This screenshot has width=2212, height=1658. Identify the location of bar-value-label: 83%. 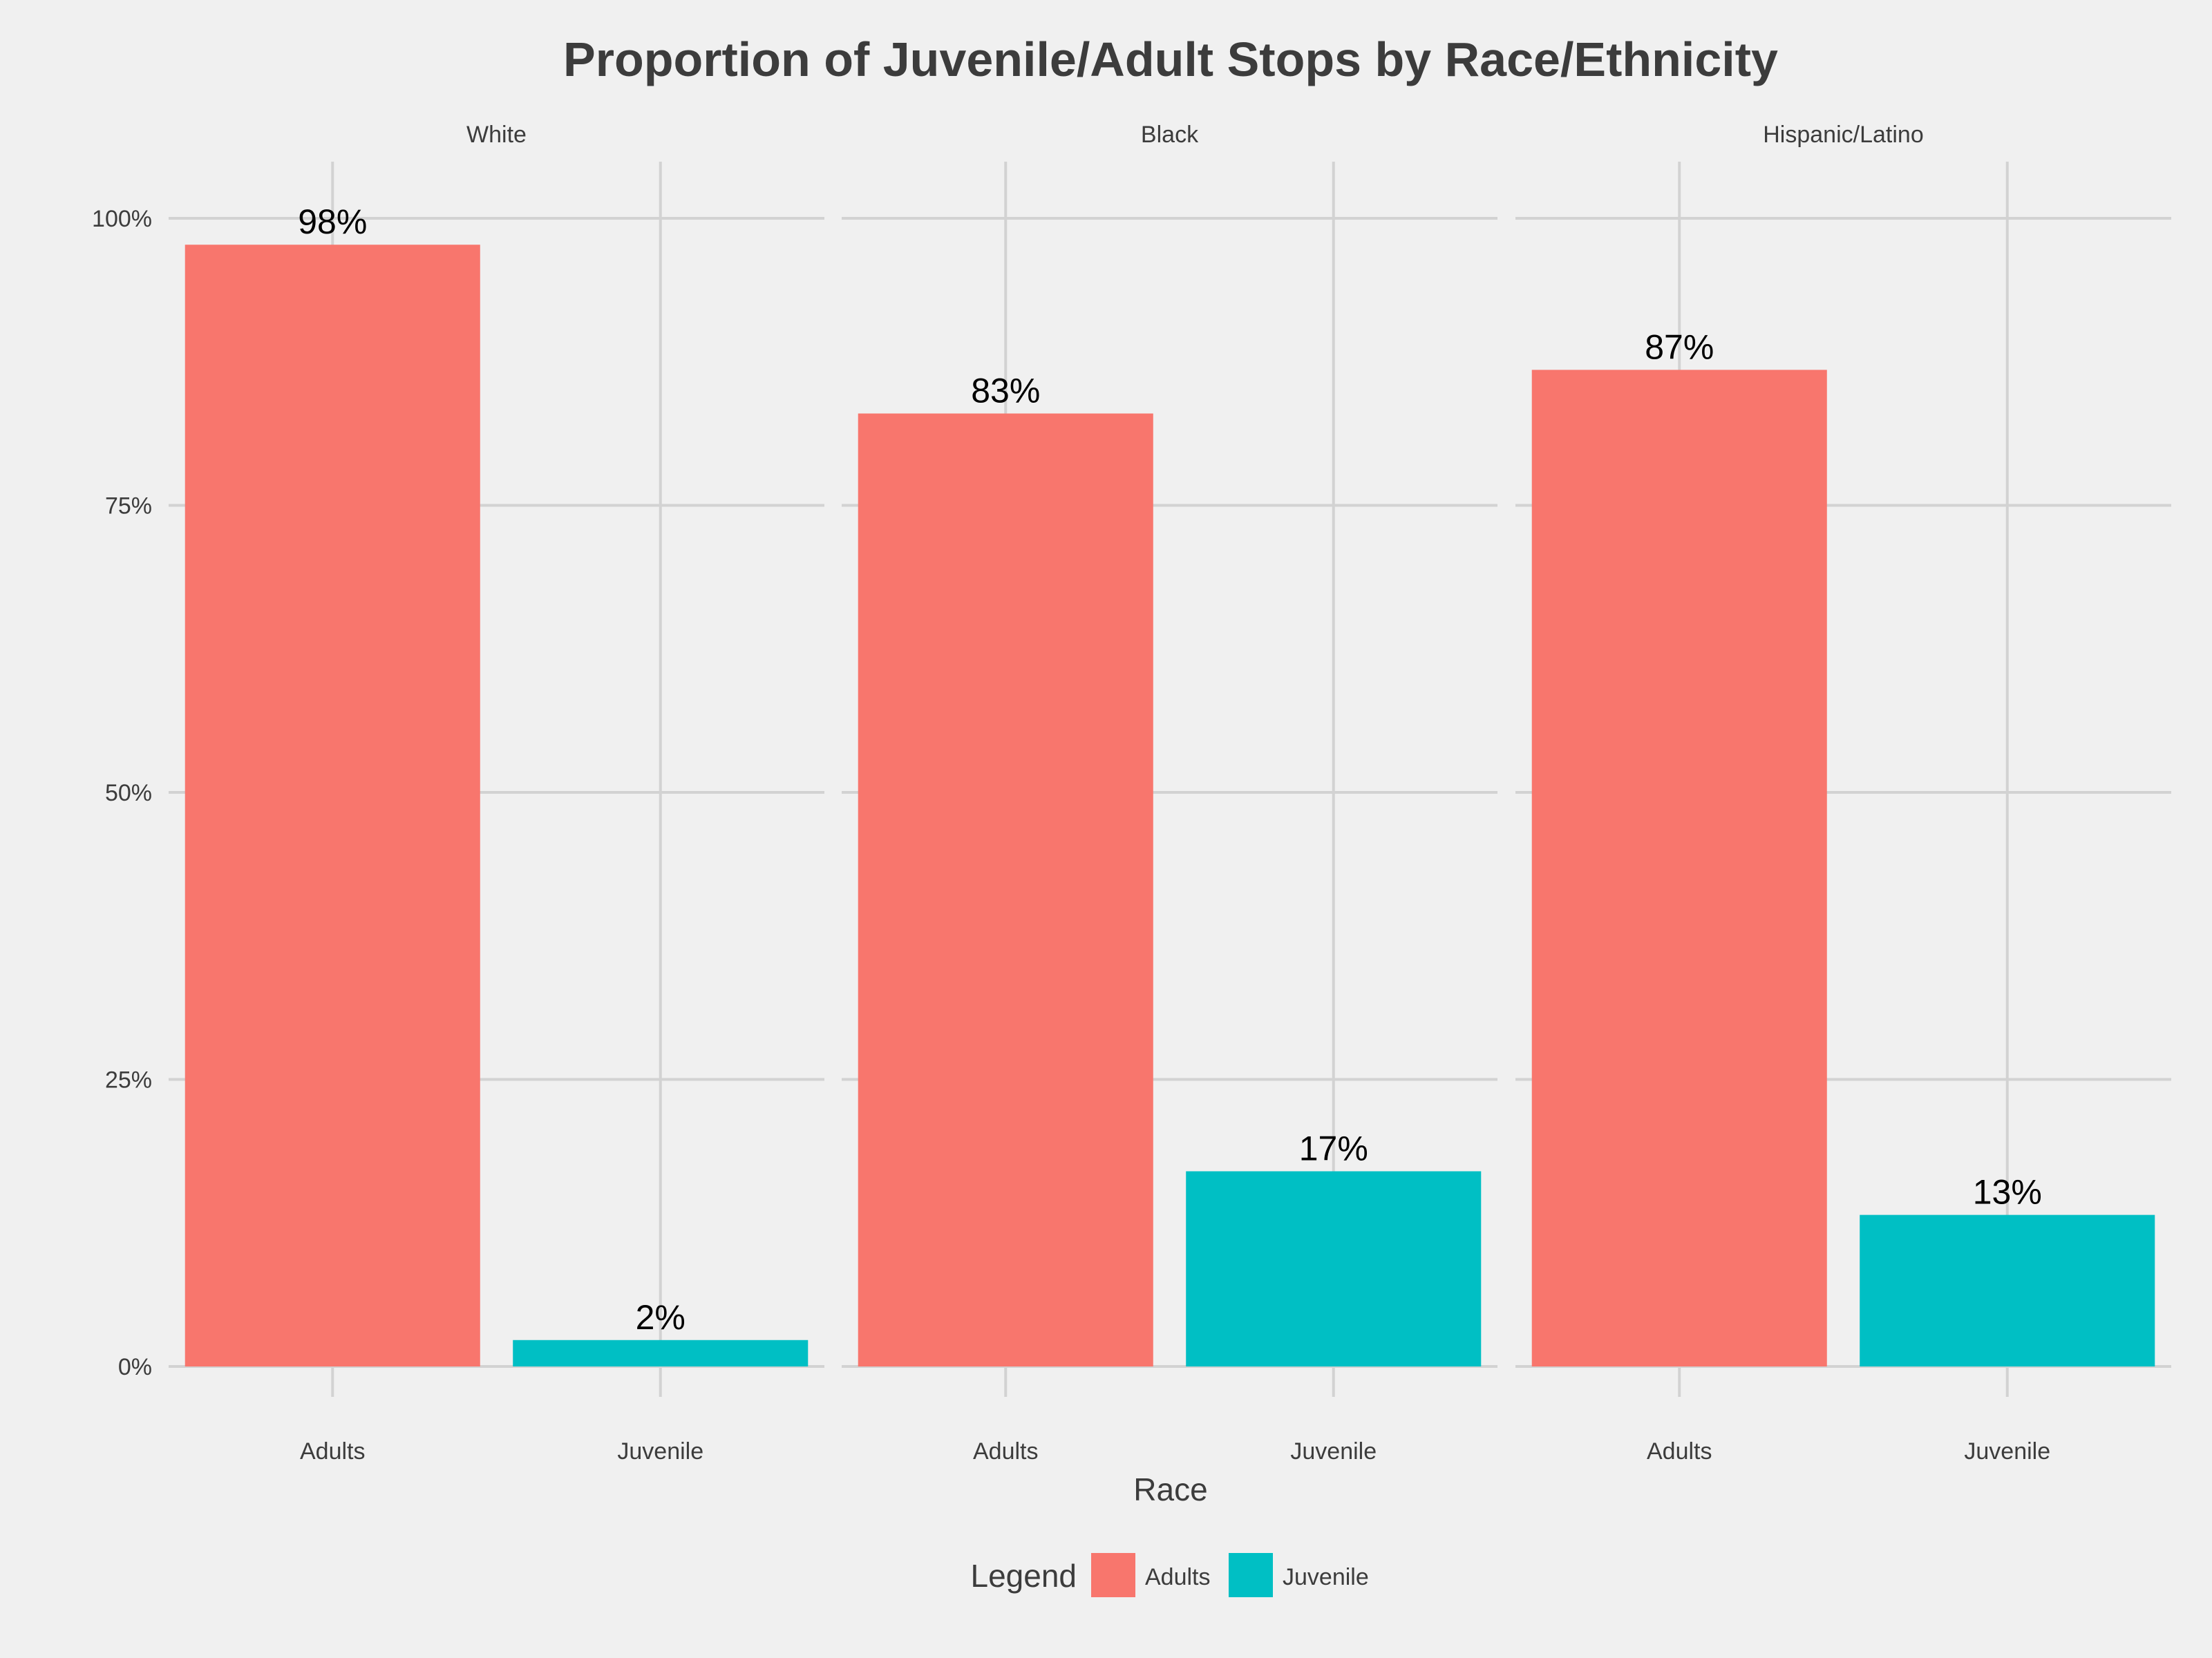
(1005, 391).